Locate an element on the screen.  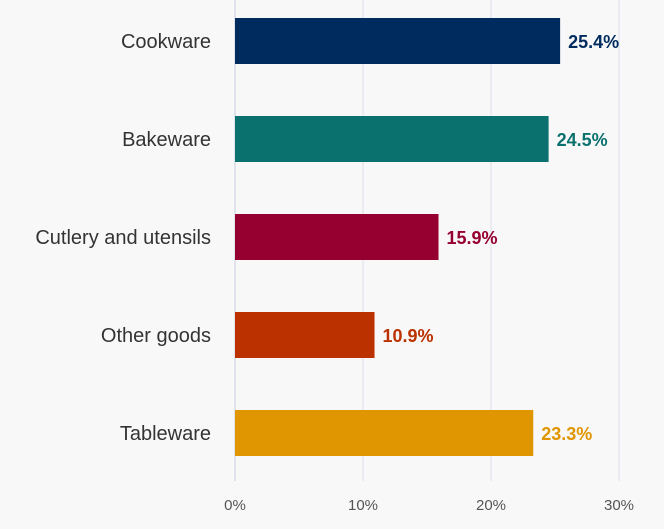
x-tick-label: 0% is located at coordinates (235, 505).